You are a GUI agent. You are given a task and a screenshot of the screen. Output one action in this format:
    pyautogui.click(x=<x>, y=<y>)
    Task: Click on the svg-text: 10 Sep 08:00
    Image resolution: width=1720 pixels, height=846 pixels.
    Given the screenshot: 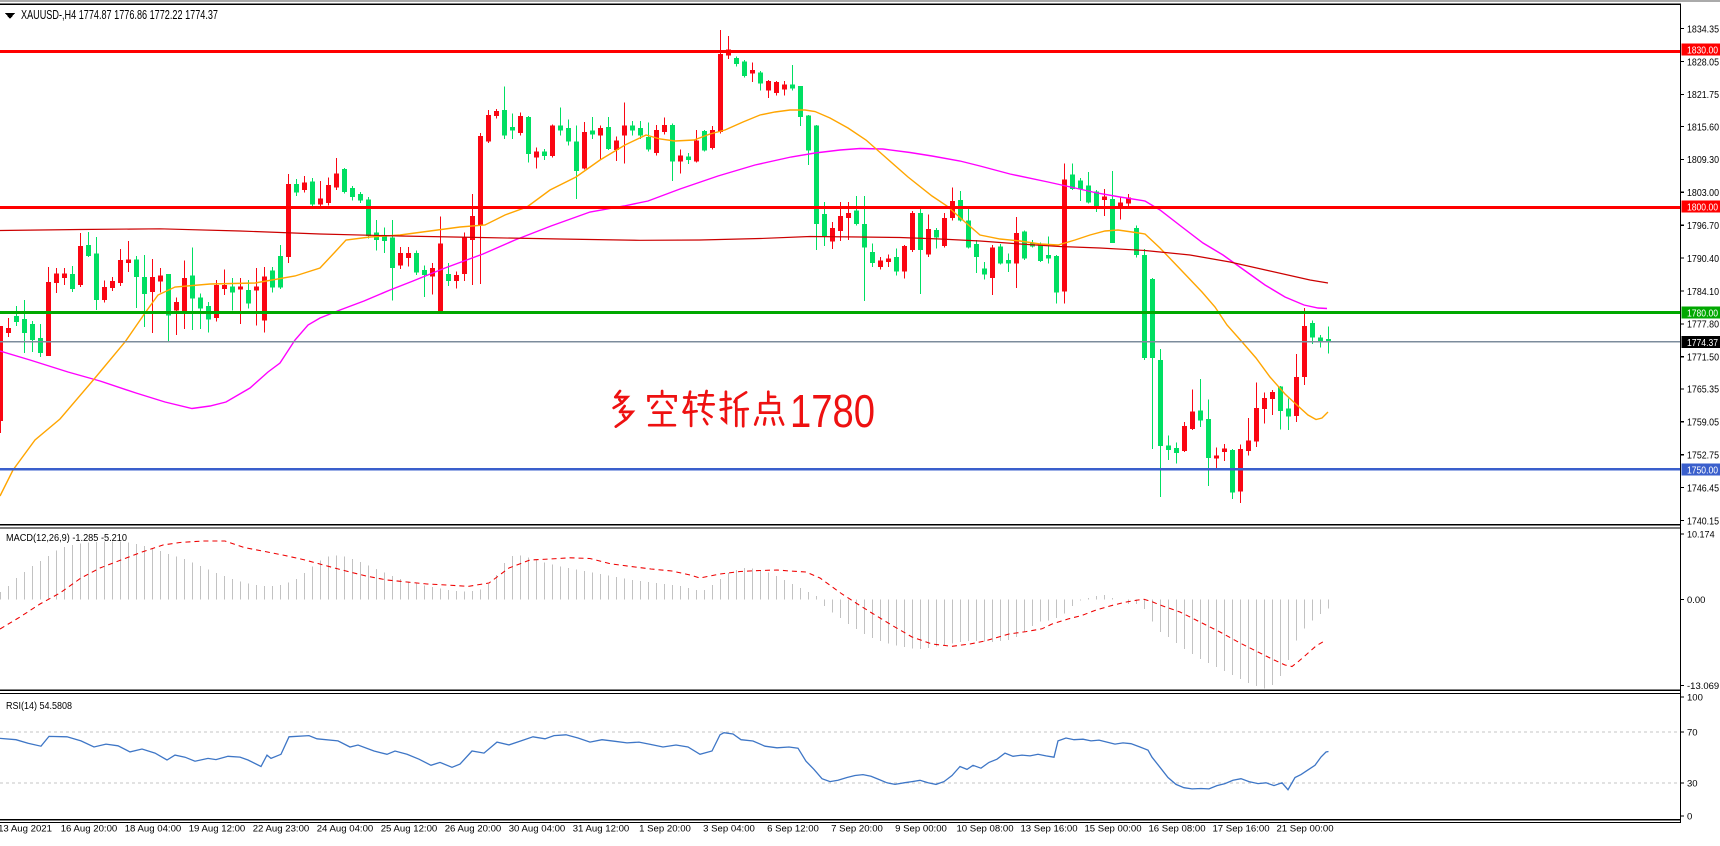 What is the action you would take?
    pyautogui.click(x=984, y=829)
    